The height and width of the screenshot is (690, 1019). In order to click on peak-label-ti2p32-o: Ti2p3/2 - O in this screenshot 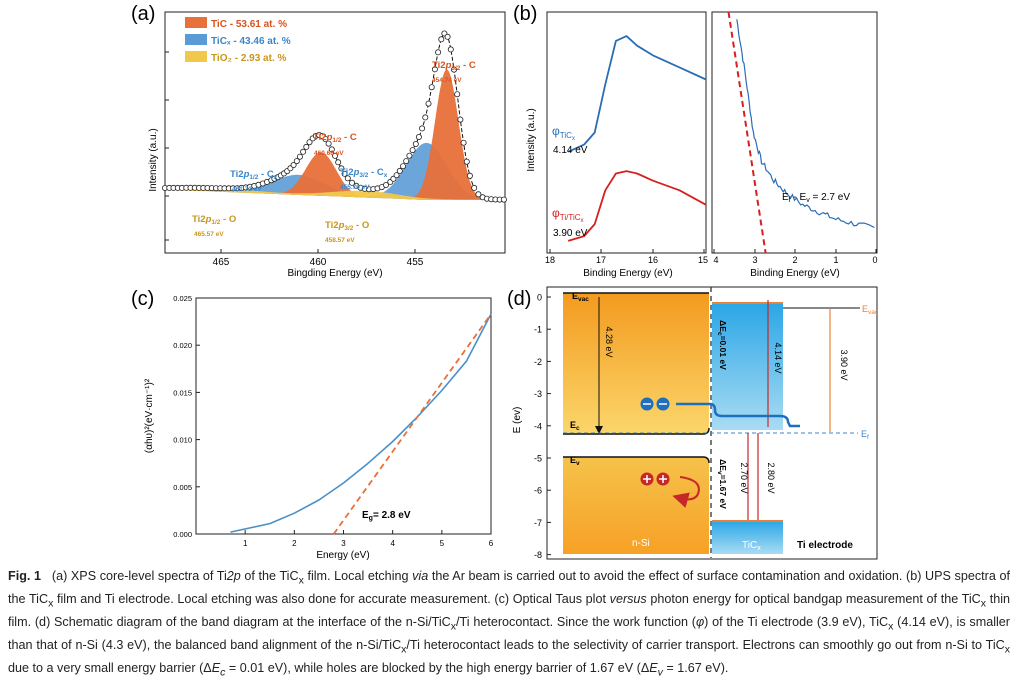, I will do `click(347, 226)`.